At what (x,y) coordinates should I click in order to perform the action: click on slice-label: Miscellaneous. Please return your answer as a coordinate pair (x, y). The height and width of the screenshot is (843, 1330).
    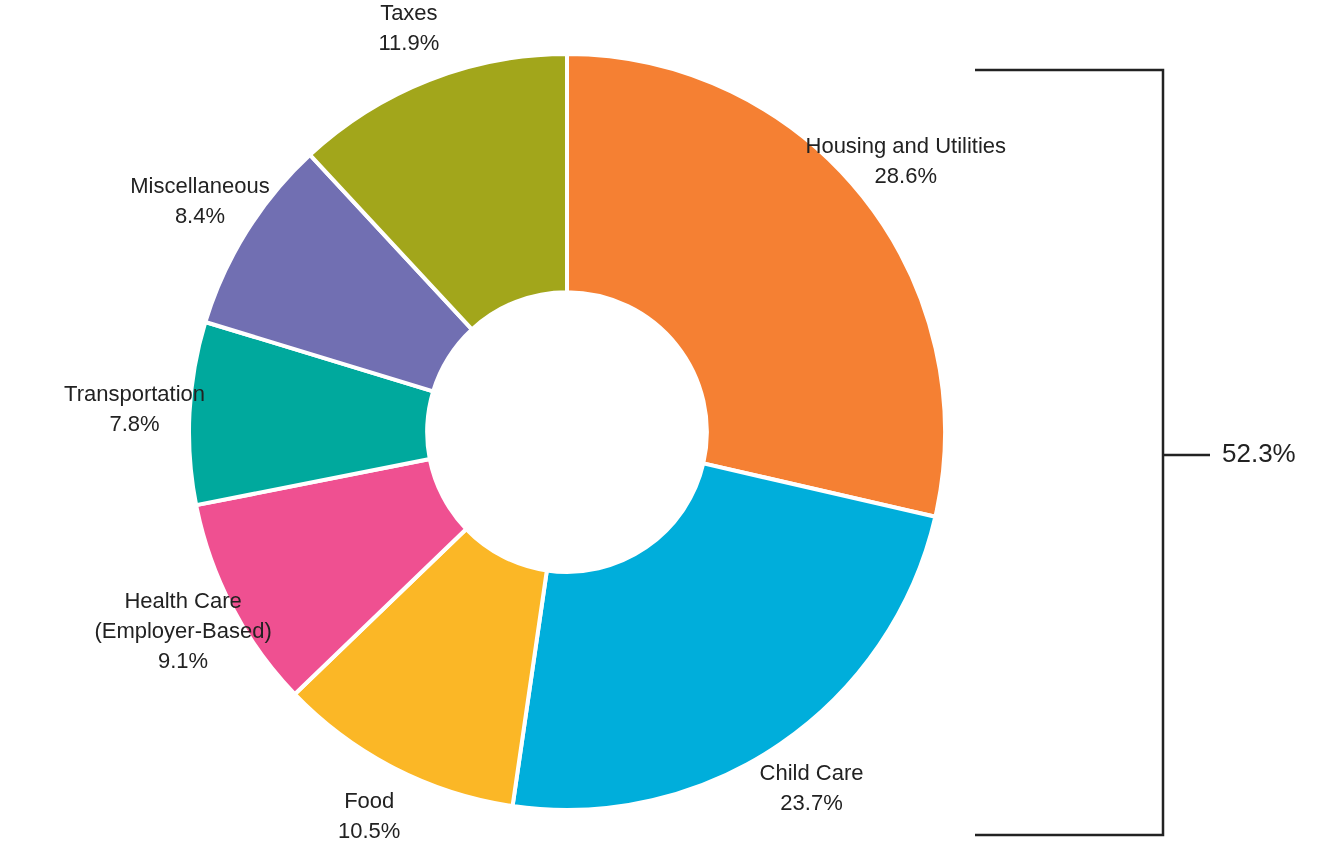
    Looking at the image, I should click on (200, 186).